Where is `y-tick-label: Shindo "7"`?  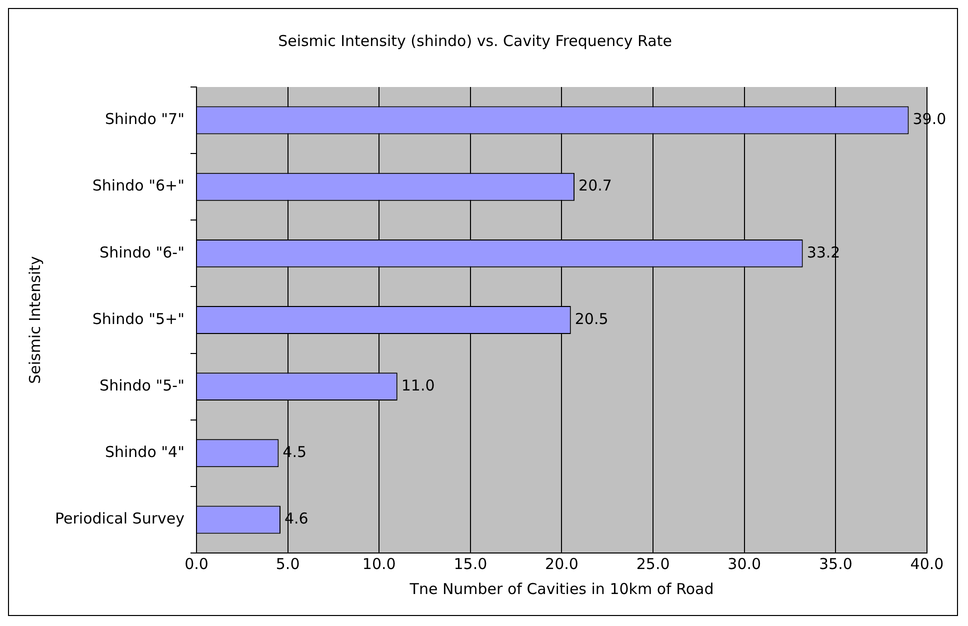 y-tick-label: Shindo "7" is located at coordinates (144, 119).